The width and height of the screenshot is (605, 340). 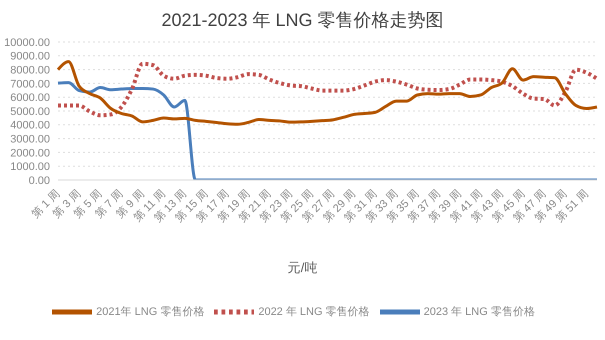 What do you see at coordinates (479, 312) in the screenshot?
I see `legend-label: 2023 年 LNG 零售价格` at bounding box center [479, 312].